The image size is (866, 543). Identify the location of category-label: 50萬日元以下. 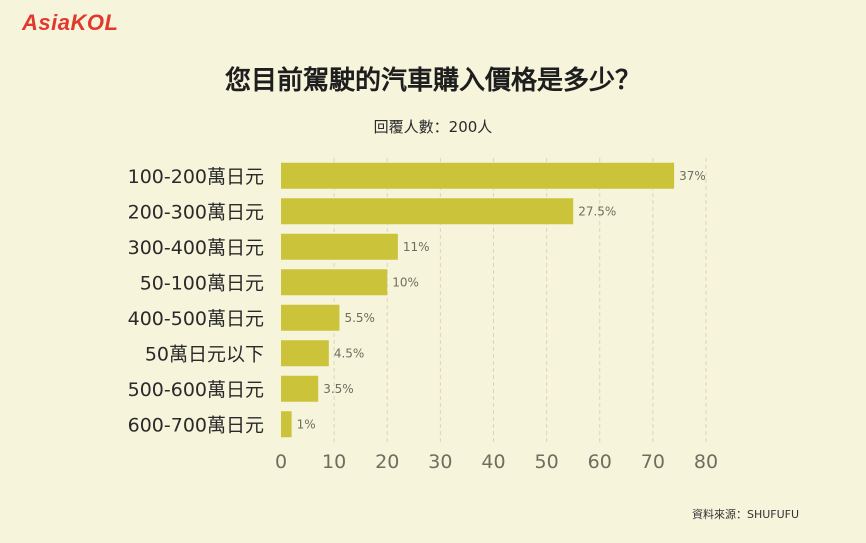
(204, 354).